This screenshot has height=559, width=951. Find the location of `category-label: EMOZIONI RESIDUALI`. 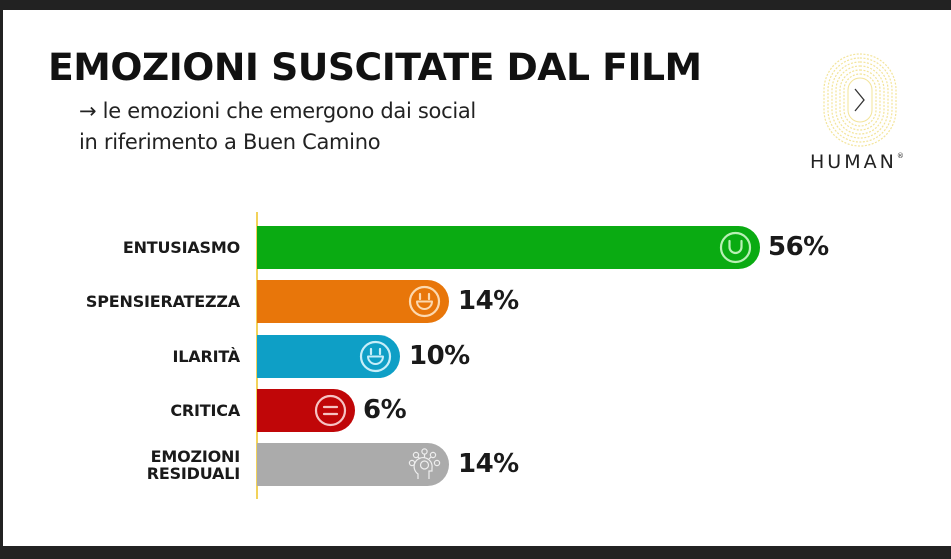

category-label: EMOZIONI RESIDUALI is located at coordinates (193, 464).